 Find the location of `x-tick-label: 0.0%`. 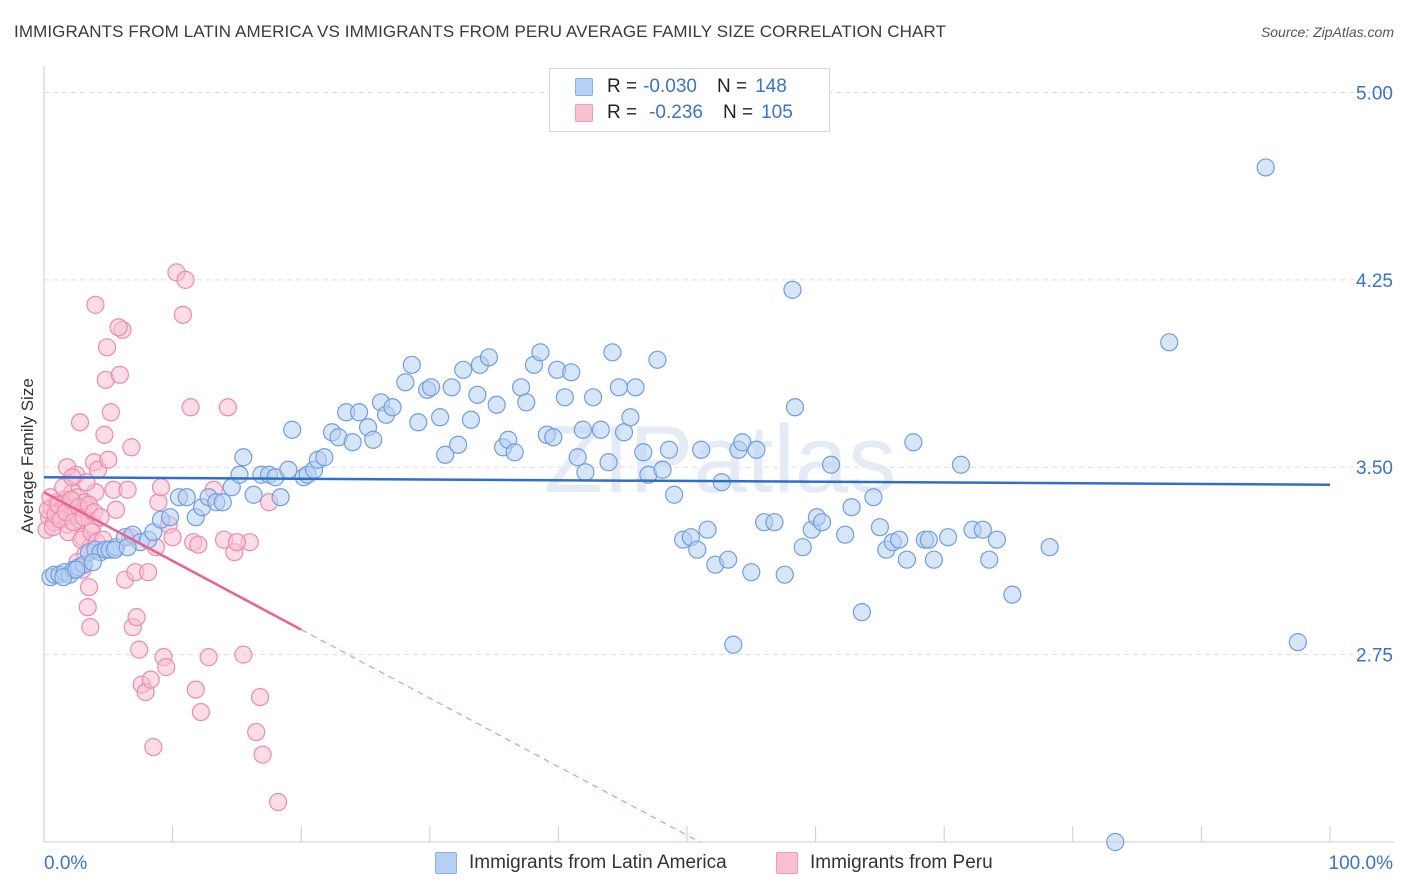

x-tick-label: 0.0% is located at coordinates (65, 863).